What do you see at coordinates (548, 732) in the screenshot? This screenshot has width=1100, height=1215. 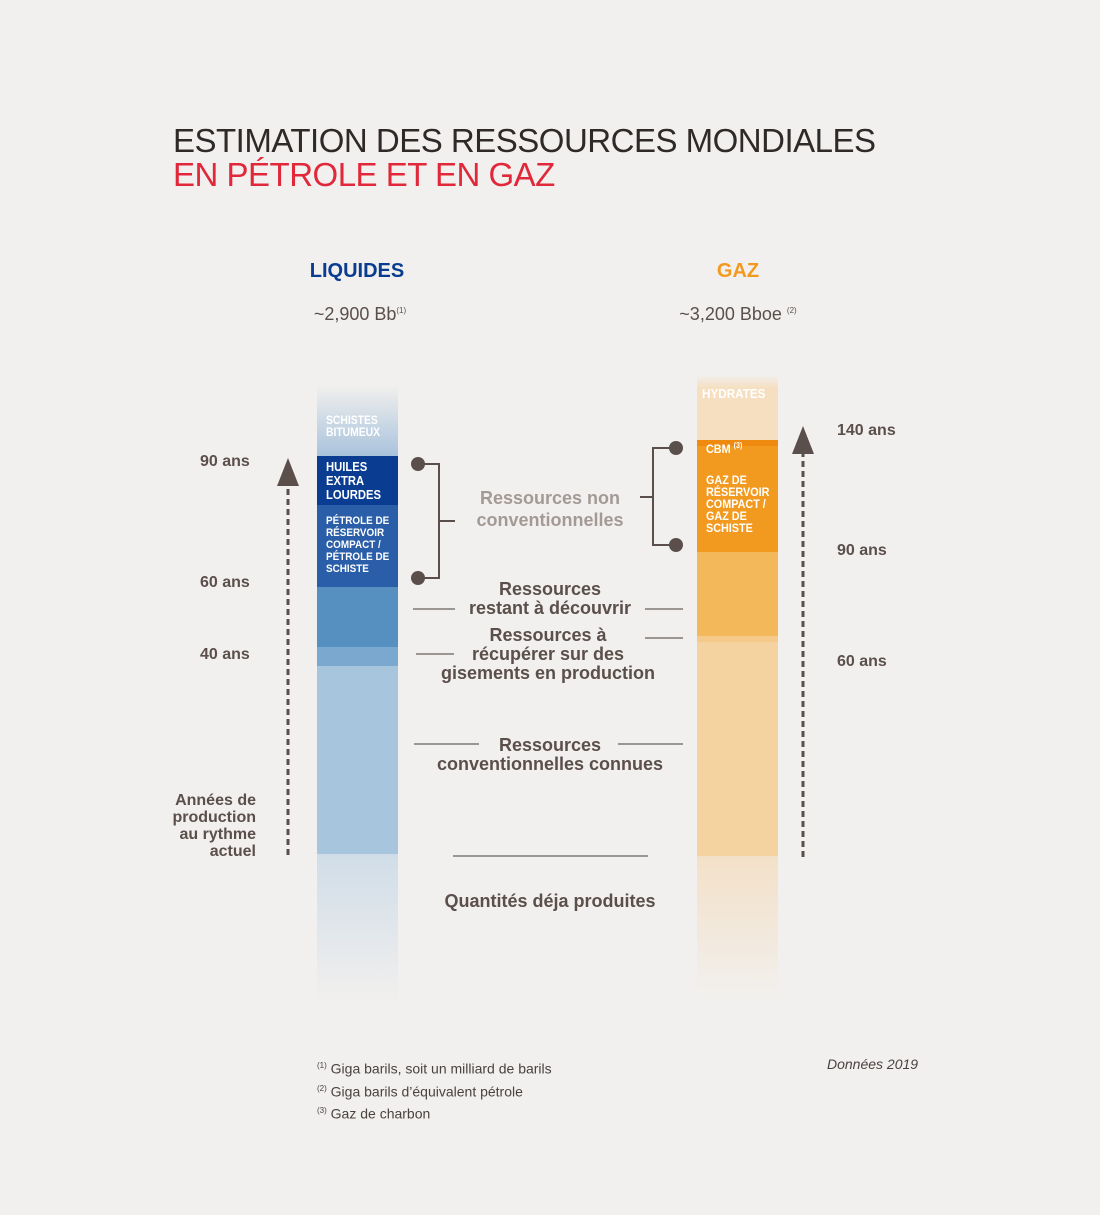 I see `leader-lines` at bounding box center [548, 732].